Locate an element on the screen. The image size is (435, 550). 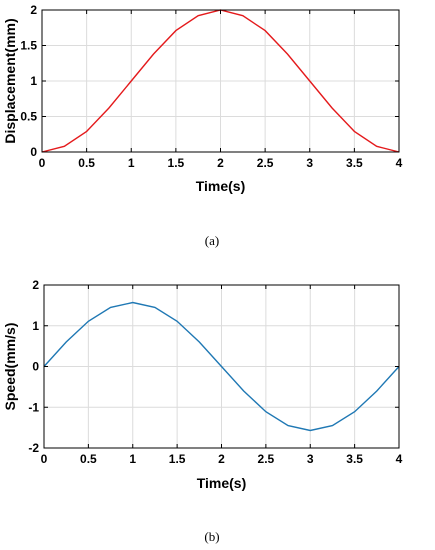
figure-caption: (a) is located at coordinates (212, 240).